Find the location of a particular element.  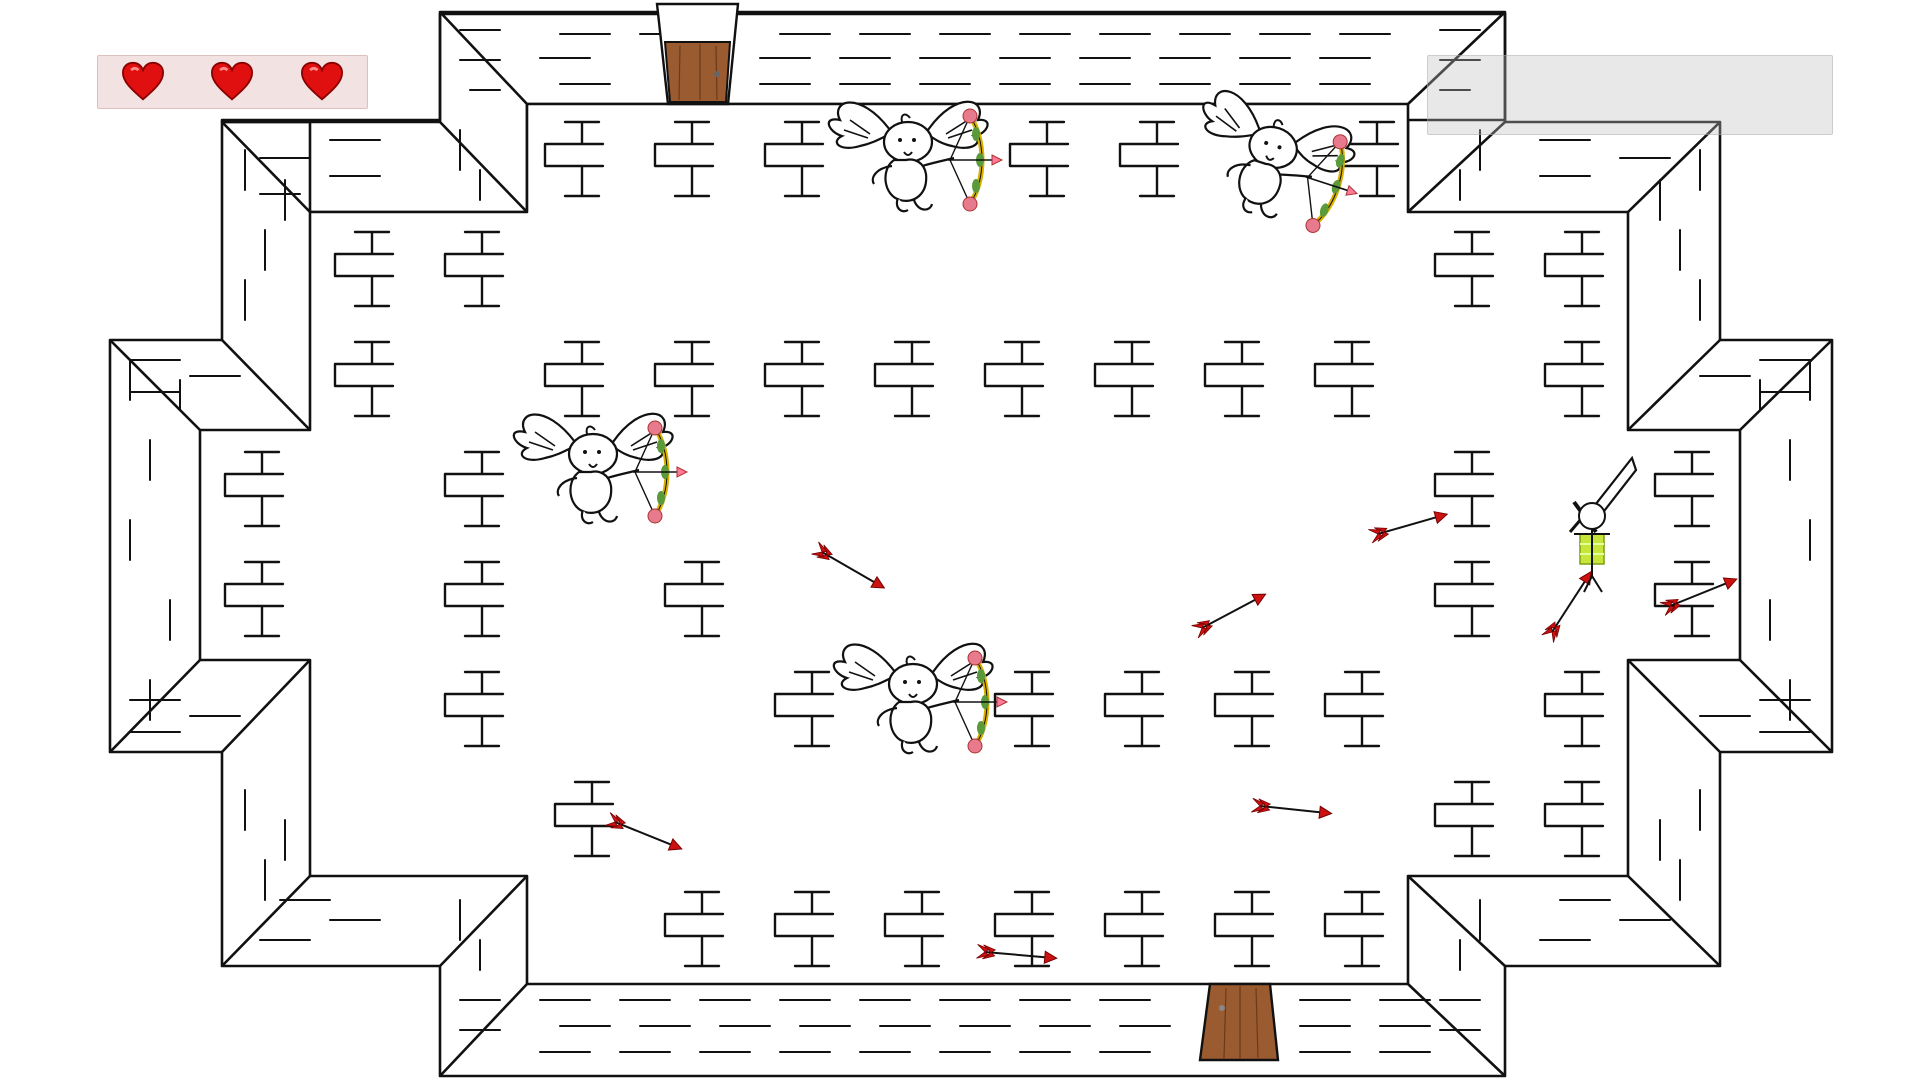

health-hearts is located at coordinates (232, 82).